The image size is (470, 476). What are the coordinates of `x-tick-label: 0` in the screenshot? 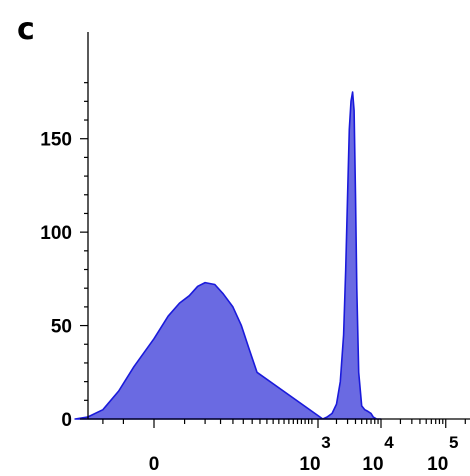 It's located at (154, 464).